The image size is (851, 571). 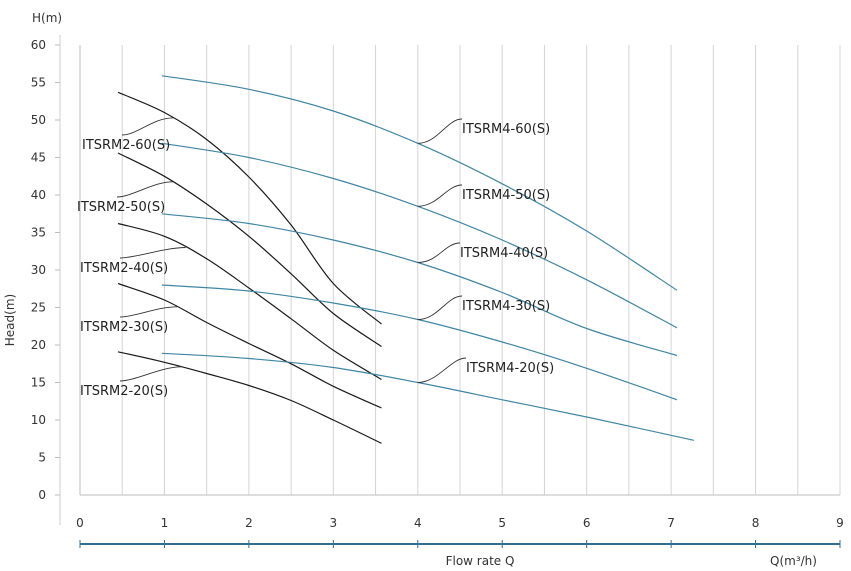 I want to click on y-tick-label: 40, so click(x=38, y=195).